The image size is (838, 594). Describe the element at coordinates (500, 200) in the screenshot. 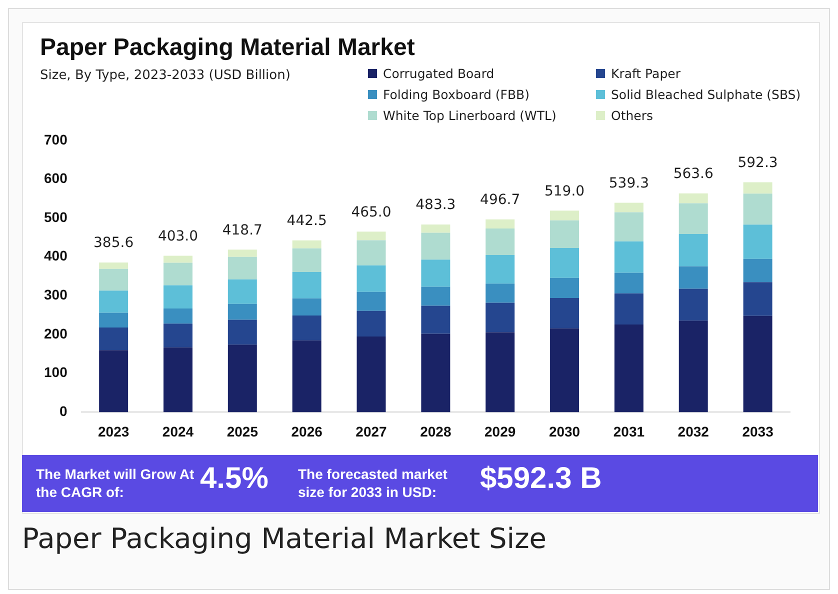

I see `total-label: 496.7` at that location.